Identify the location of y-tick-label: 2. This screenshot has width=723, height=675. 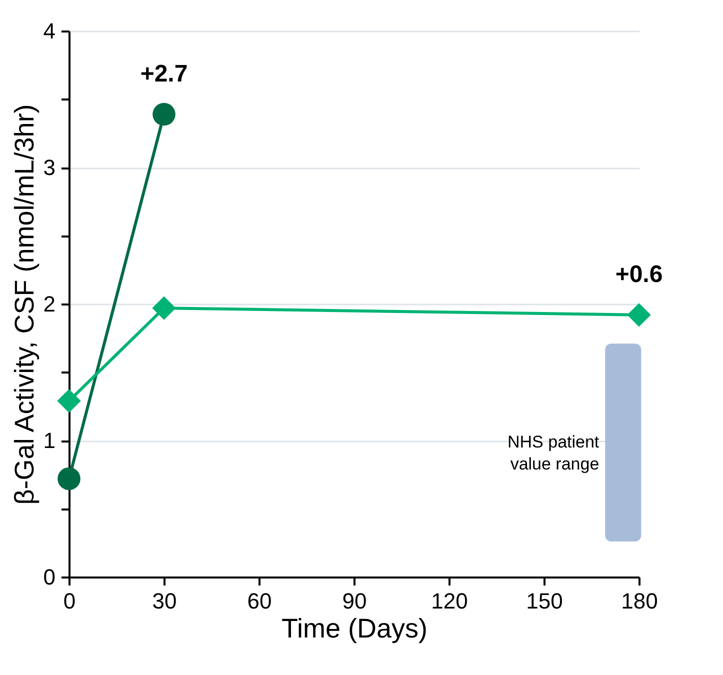
(49, 304).